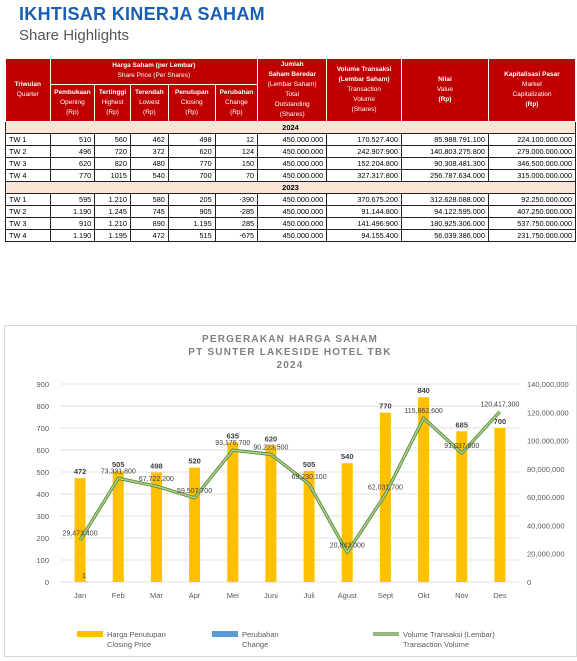 This screenshot has width=577, height=661. I want to click on volume-data-label: 90,223,500, so click(270, 447).